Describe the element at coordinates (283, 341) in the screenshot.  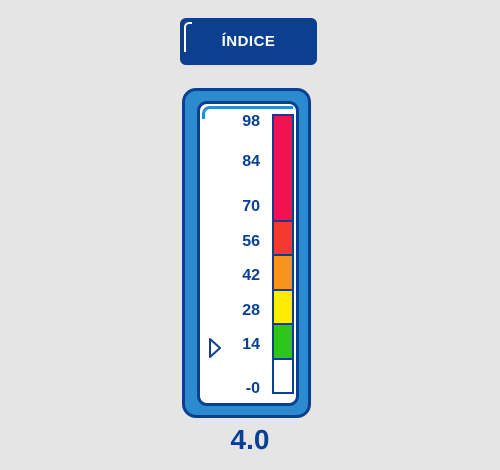
I see `segment-green` at that location.